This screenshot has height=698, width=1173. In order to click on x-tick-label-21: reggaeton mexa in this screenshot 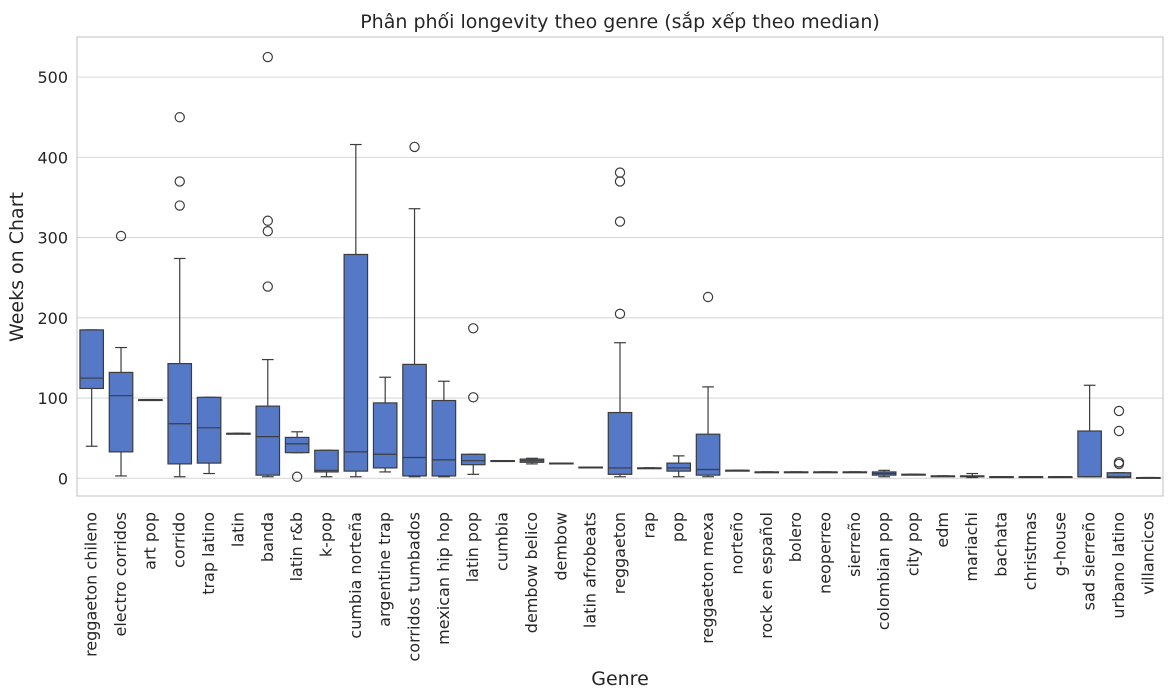, I will do `click(707, 578)`.